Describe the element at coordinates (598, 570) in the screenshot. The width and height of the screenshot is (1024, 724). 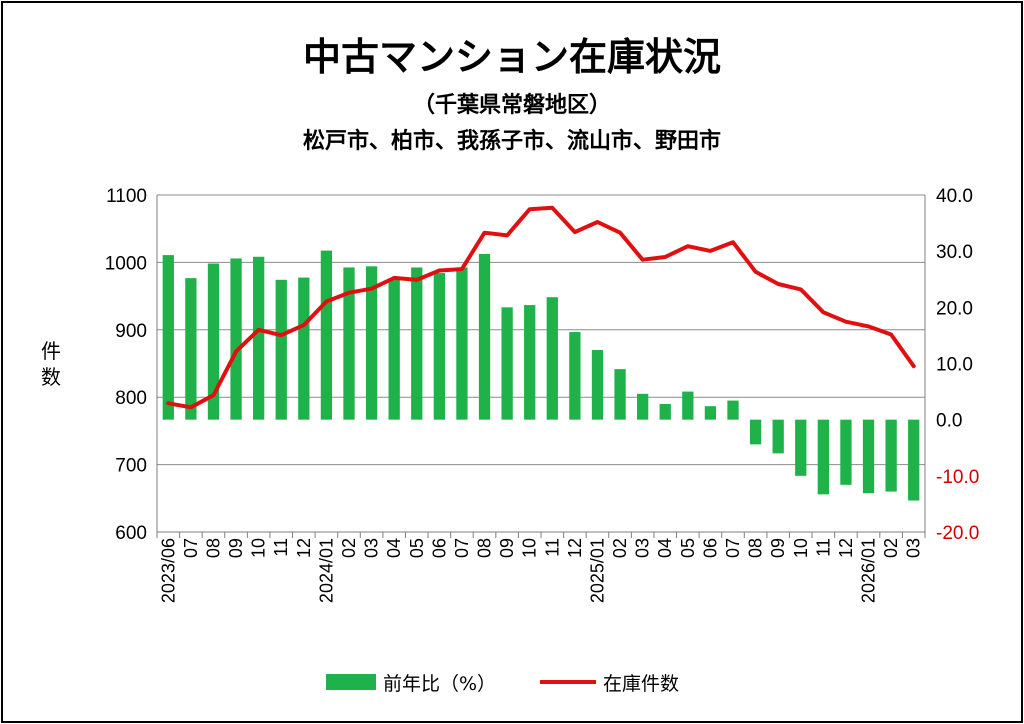
I see `x-tick-label: 2025/01` at that location.